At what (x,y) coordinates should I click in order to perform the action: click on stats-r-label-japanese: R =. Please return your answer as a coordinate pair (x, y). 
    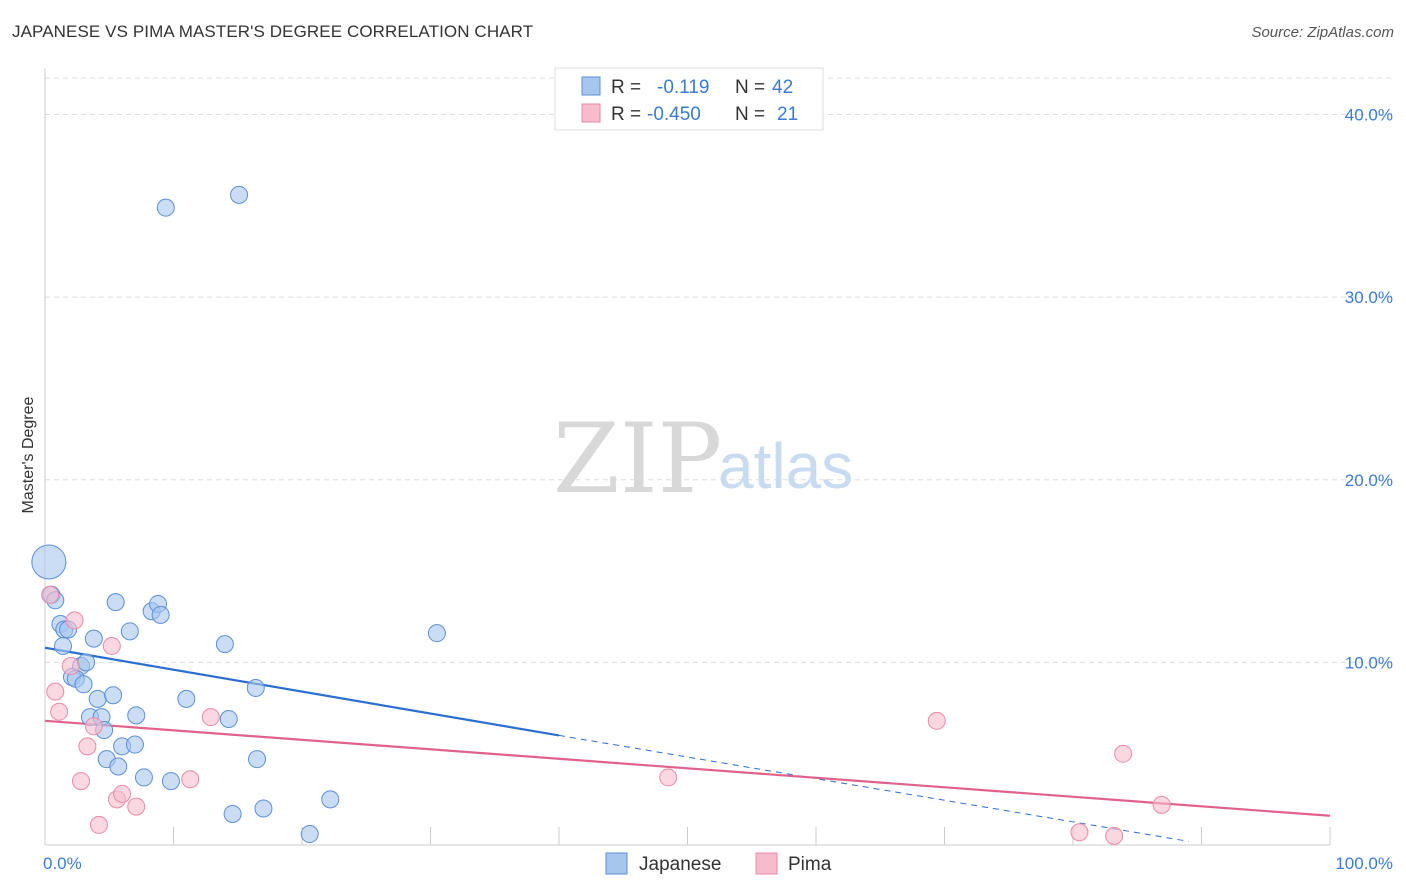
    Looking at the image, I should click on (626, 87).